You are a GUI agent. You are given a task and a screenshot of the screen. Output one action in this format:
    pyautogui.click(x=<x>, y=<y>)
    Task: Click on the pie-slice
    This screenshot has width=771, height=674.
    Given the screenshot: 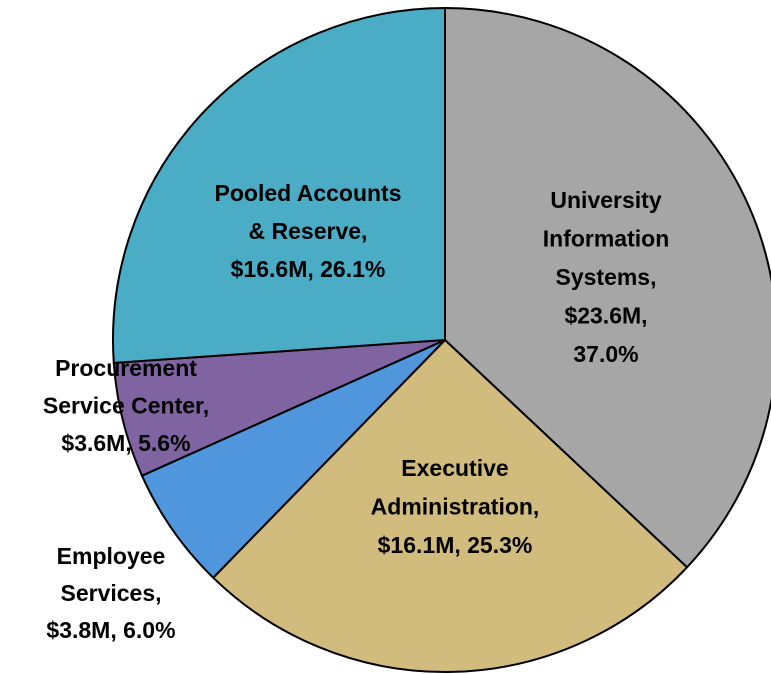 What is the action you would take?
    pyautogui.click(x=293, y=459)
    